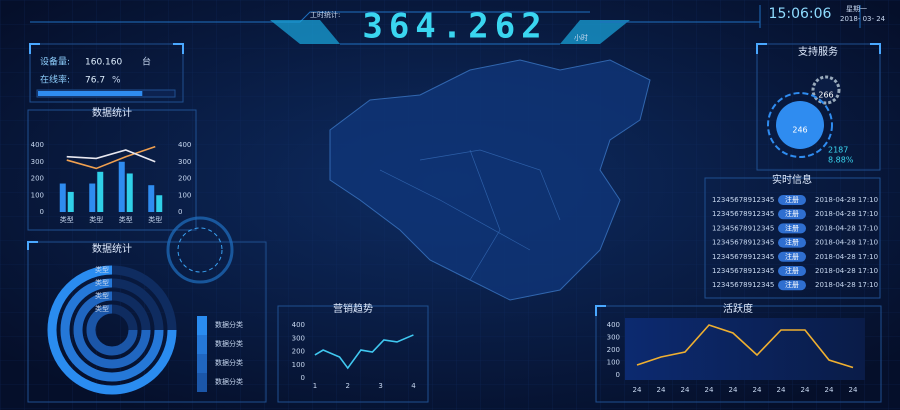  I want to click on total: 2187, so click(838, 150).